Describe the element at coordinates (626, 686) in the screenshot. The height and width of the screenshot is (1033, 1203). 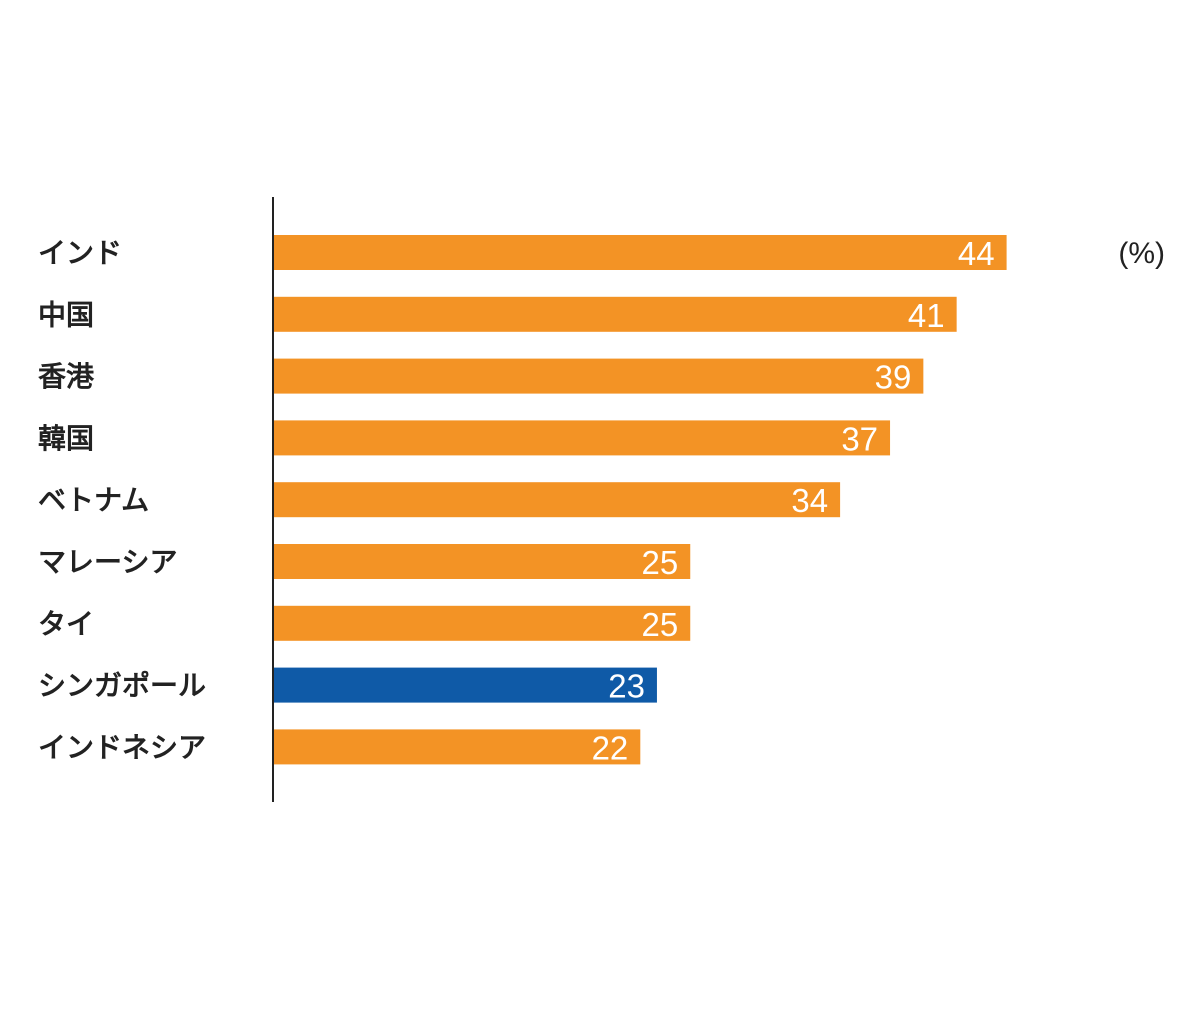
I see `value-label-8: 23` at that location.